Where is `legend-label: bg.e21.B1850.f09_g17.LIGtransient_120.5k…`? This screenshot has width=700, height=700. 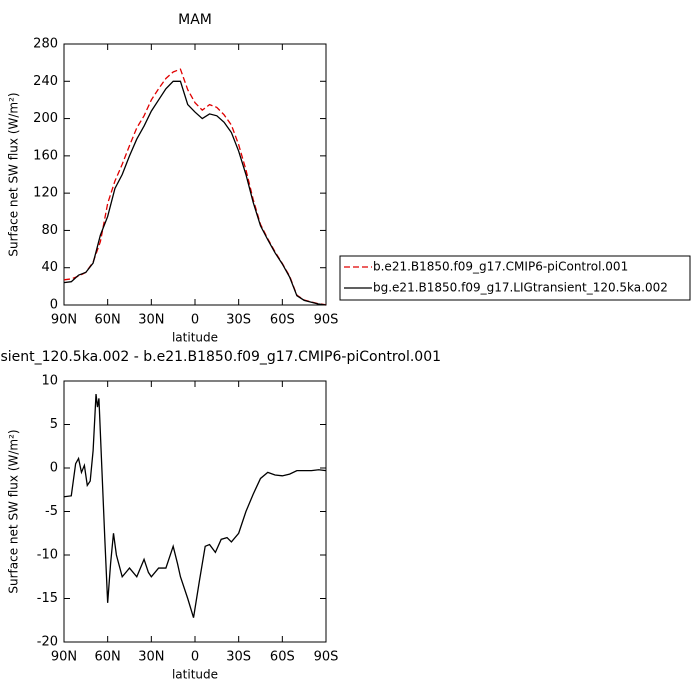
legend-label: bg.e21.B1850.f09_g17.LIGtransient_120.5k… is located at coordinates (520, 288).